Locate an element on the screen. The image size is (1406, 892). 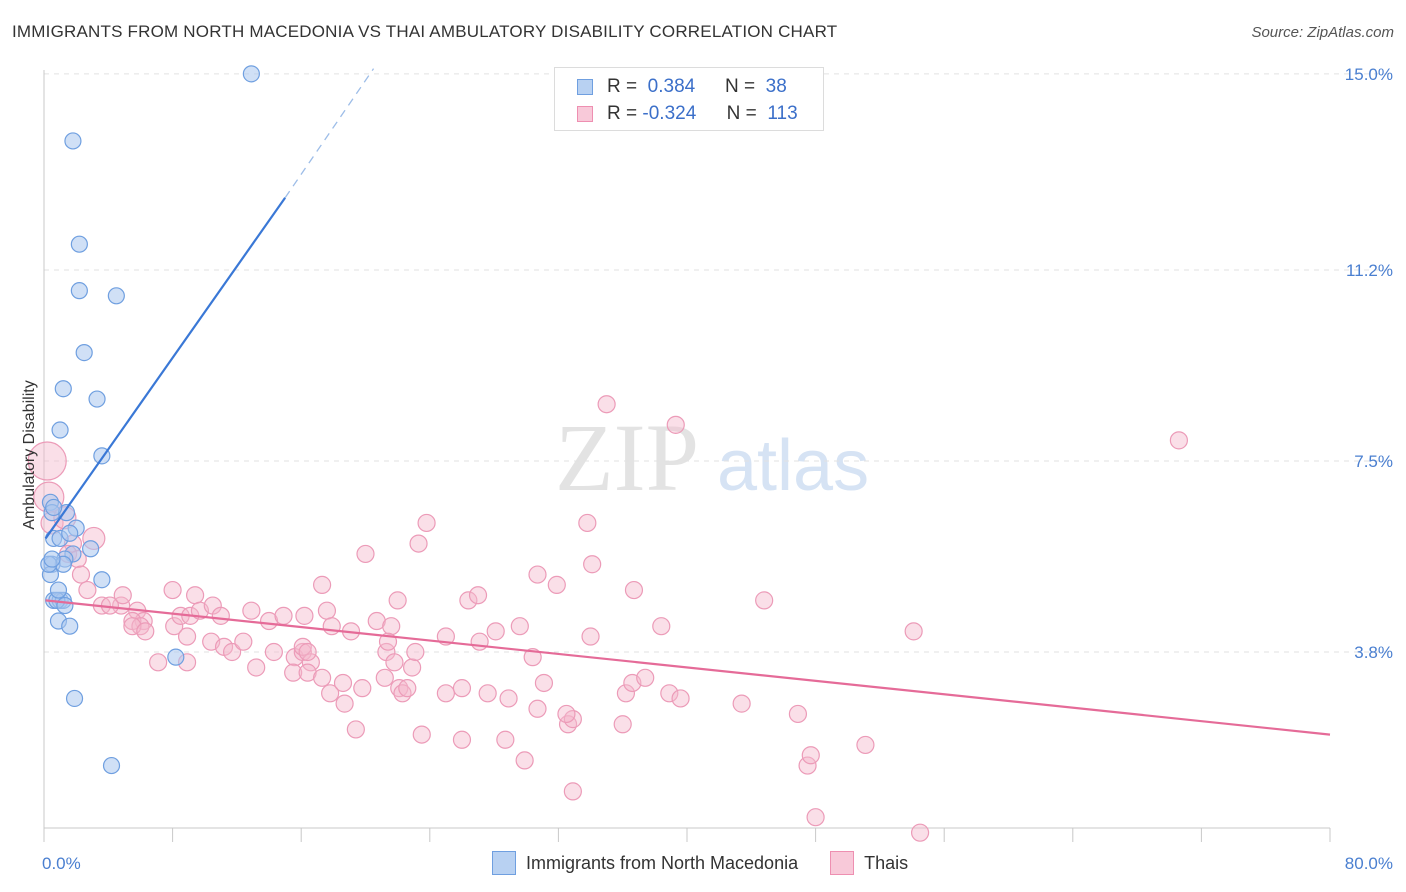
legend-n-label: N = is located at coordinates (740, 86).